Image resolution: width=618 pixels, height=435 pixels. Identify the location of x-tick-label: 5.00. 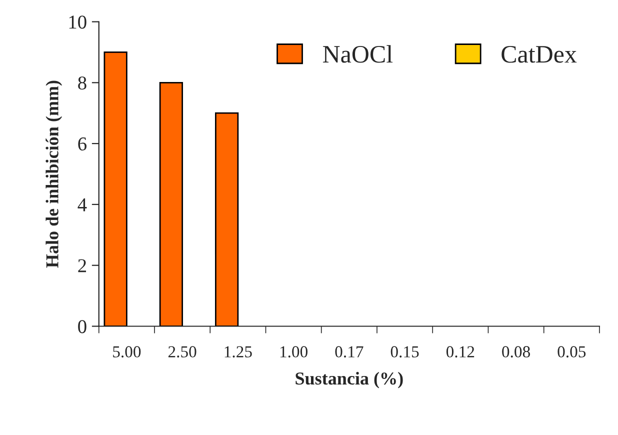
(127, 352).